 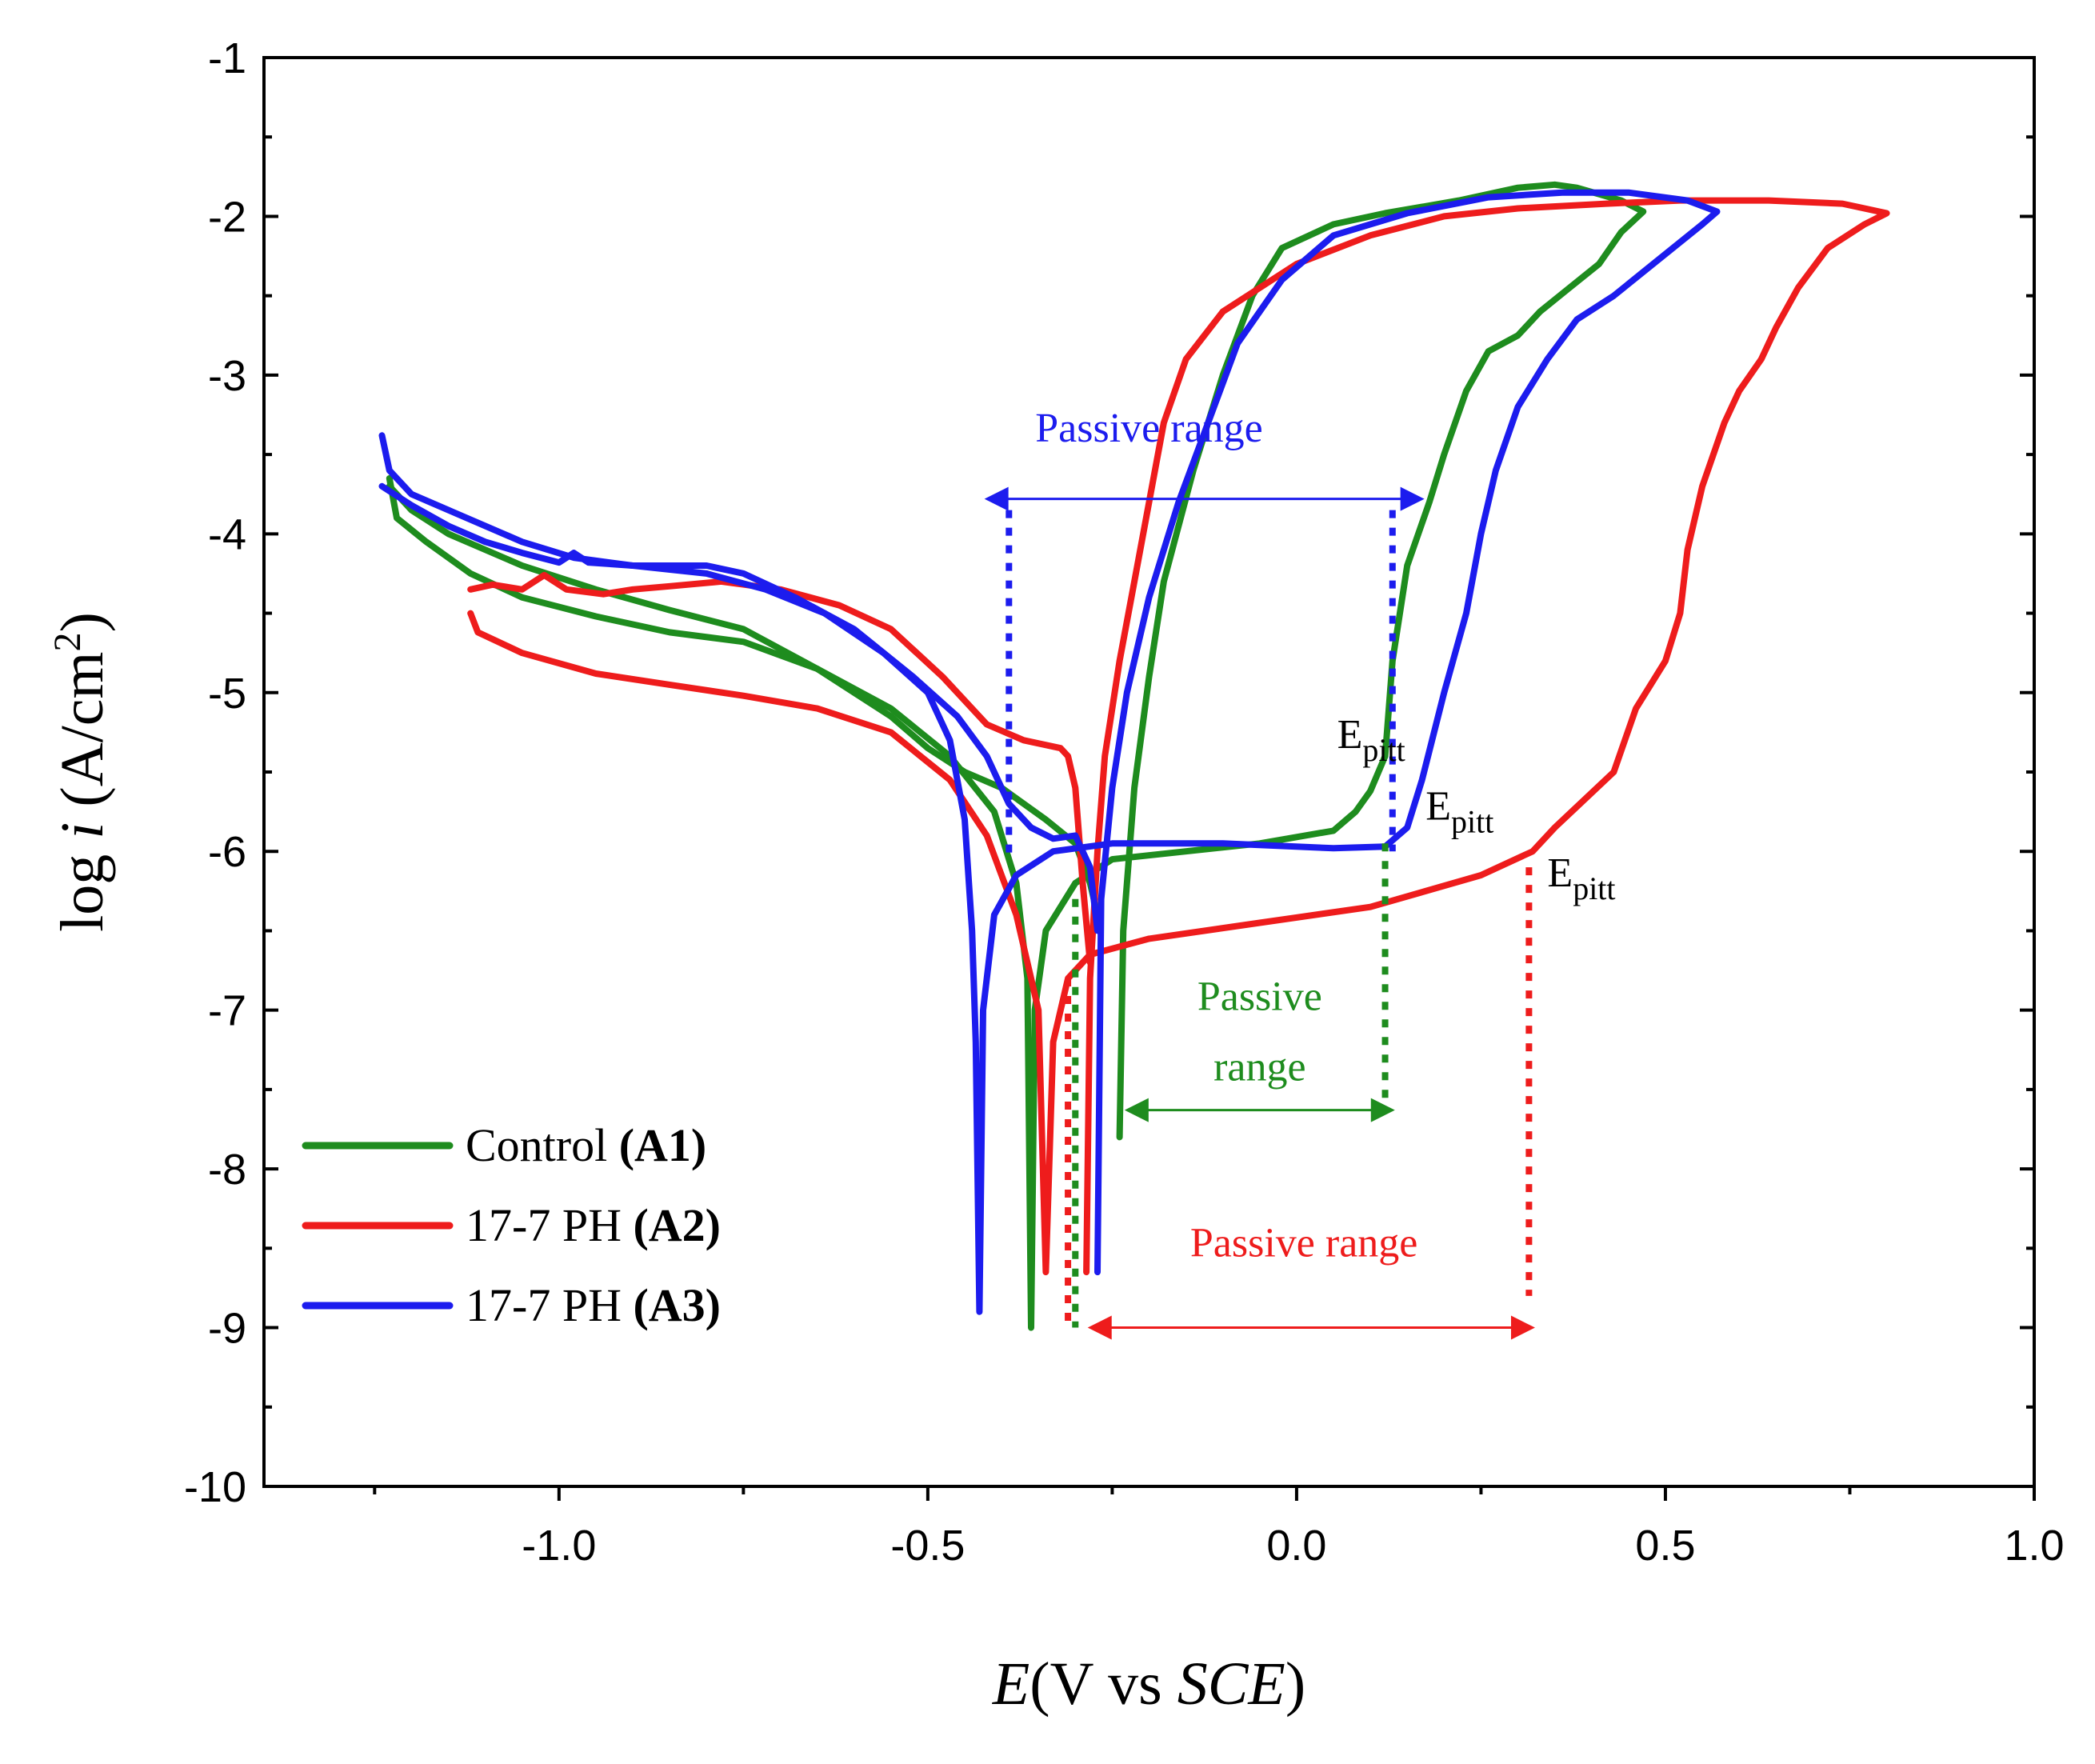 What do you see at coordinates (1259, 1067) in the screenshot?
I see `passive-a1-label-line-1: range` at bounding box center [1259, 1067].